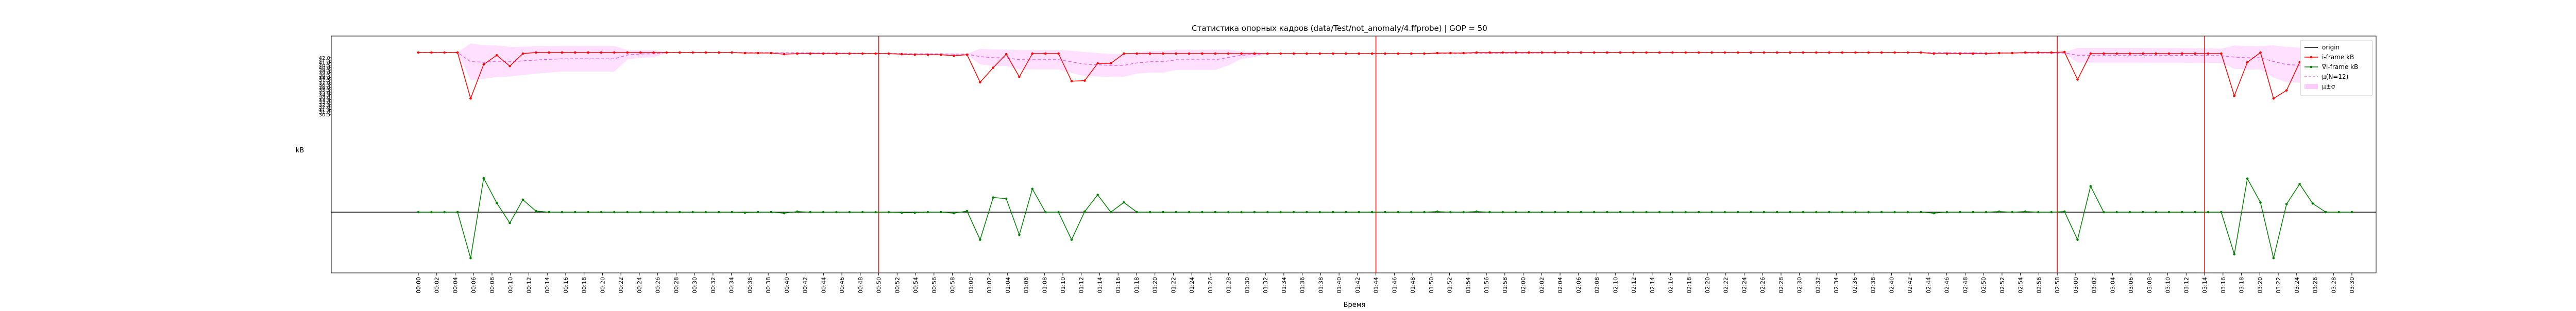 This screenshot has height=311, width=2576. I want to click on x-tick-label: 02:44, so click(1928, 285).